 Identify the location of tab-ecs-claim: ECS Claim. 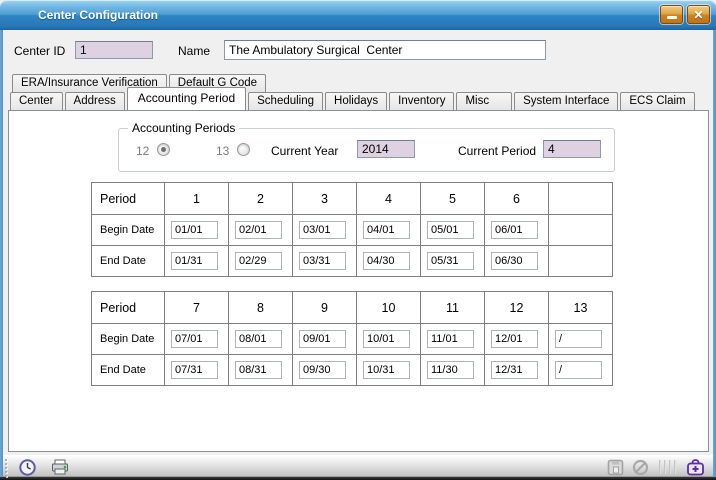
(657, 101).